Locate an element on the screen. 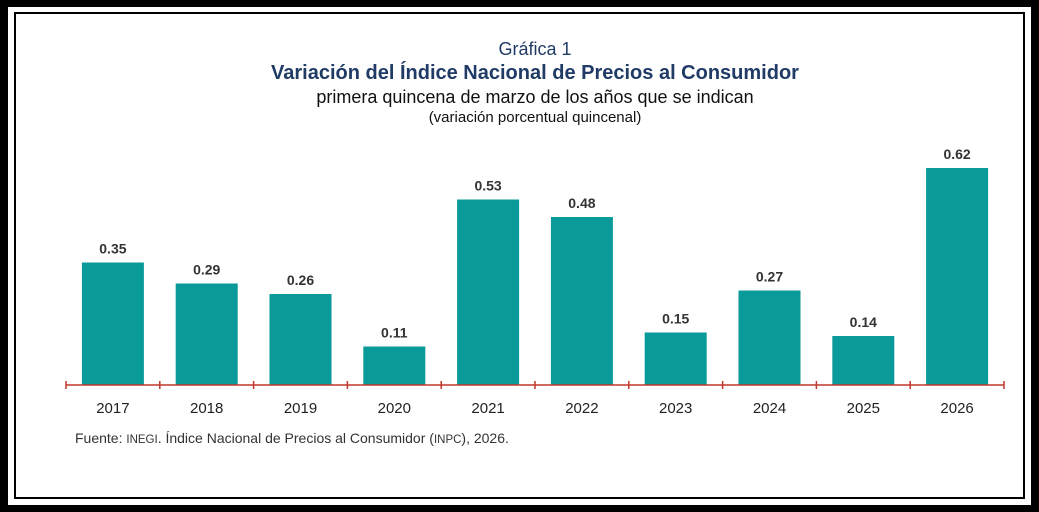  bar-2023 is located at coordinates (675, 358).